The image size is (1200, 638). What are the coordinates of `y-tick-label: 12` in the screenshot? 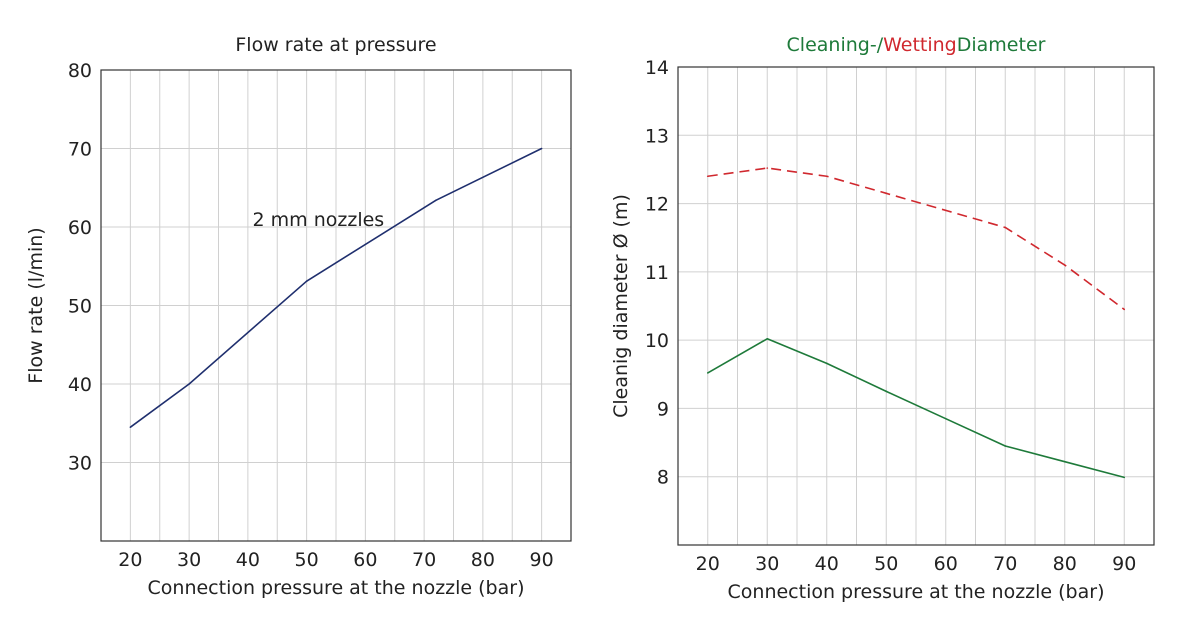 It's located at (657, 205).